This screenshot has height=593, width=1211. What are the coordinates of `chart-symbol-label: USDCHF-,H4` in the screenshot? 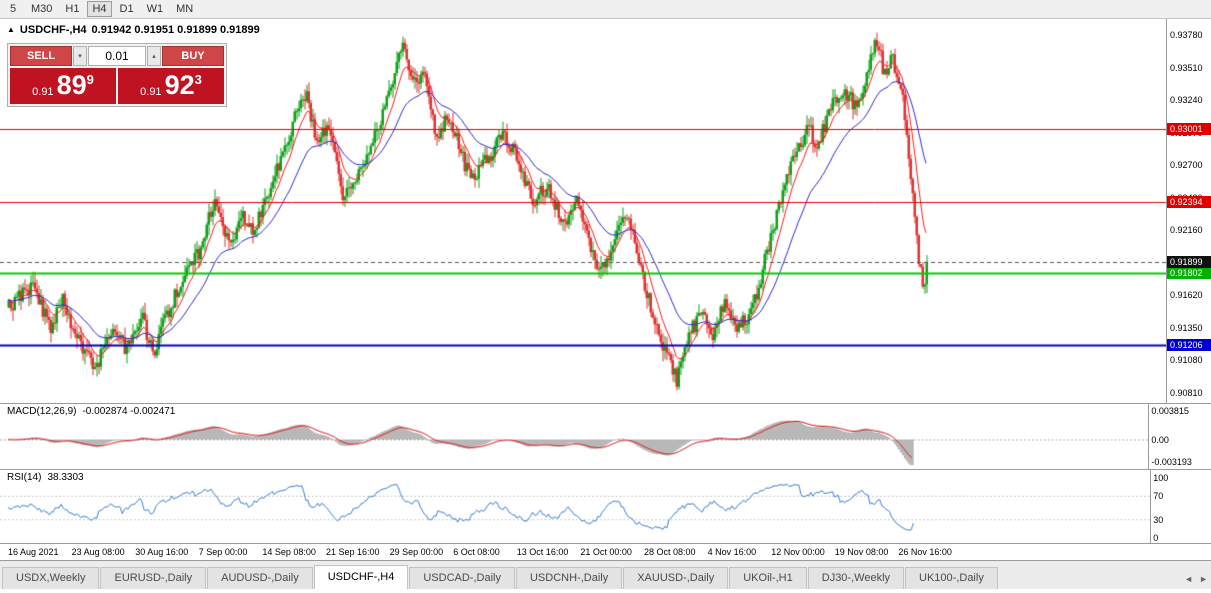 It's located at (53, 30).